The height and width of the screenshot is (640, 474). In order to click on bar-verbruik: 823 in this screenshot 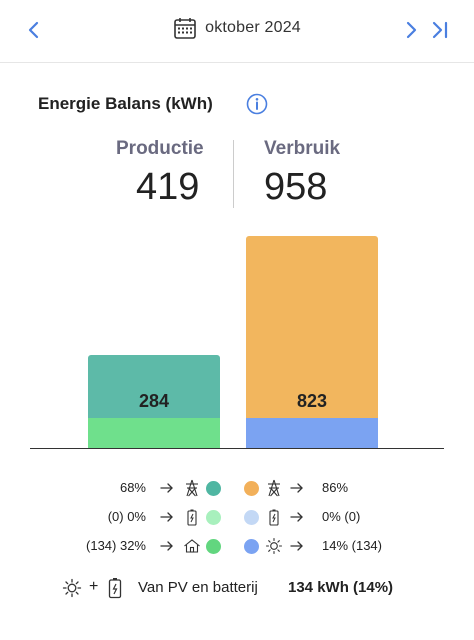, I will do `click(312, 342)`.